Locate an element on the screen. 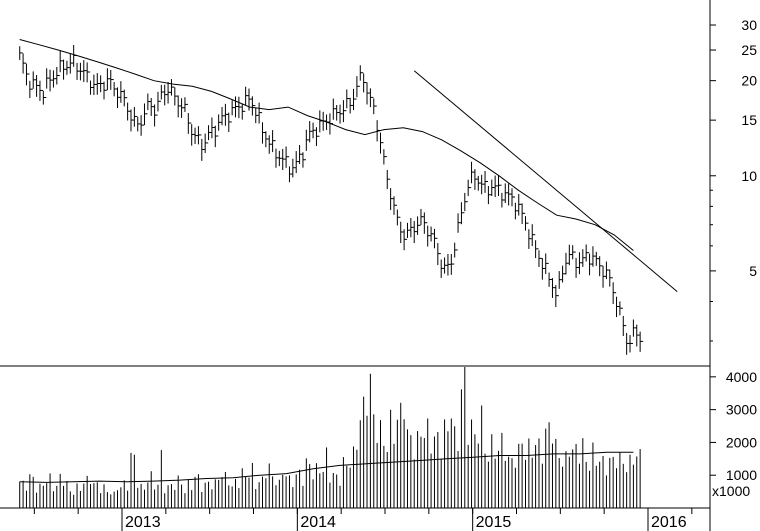 The image size is (760, 531). price-tick-label: 25 is located at coordinates (749, 50).